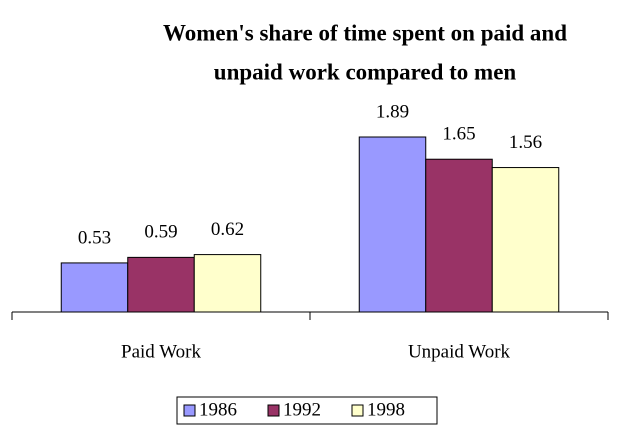 This screenshot has width=639, height=433. Describe the element at coordinates (227, 229) in the screenshot. I see `data-label: 0.62` at that location.